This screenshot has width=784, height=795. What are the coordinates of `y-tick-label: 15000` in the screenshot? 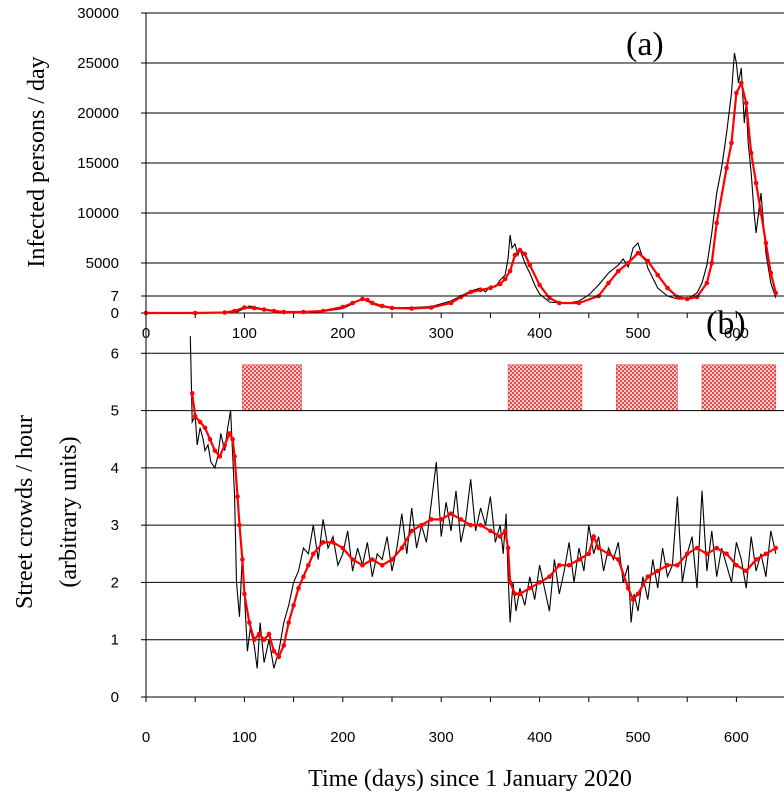 It's located at (98, 163).